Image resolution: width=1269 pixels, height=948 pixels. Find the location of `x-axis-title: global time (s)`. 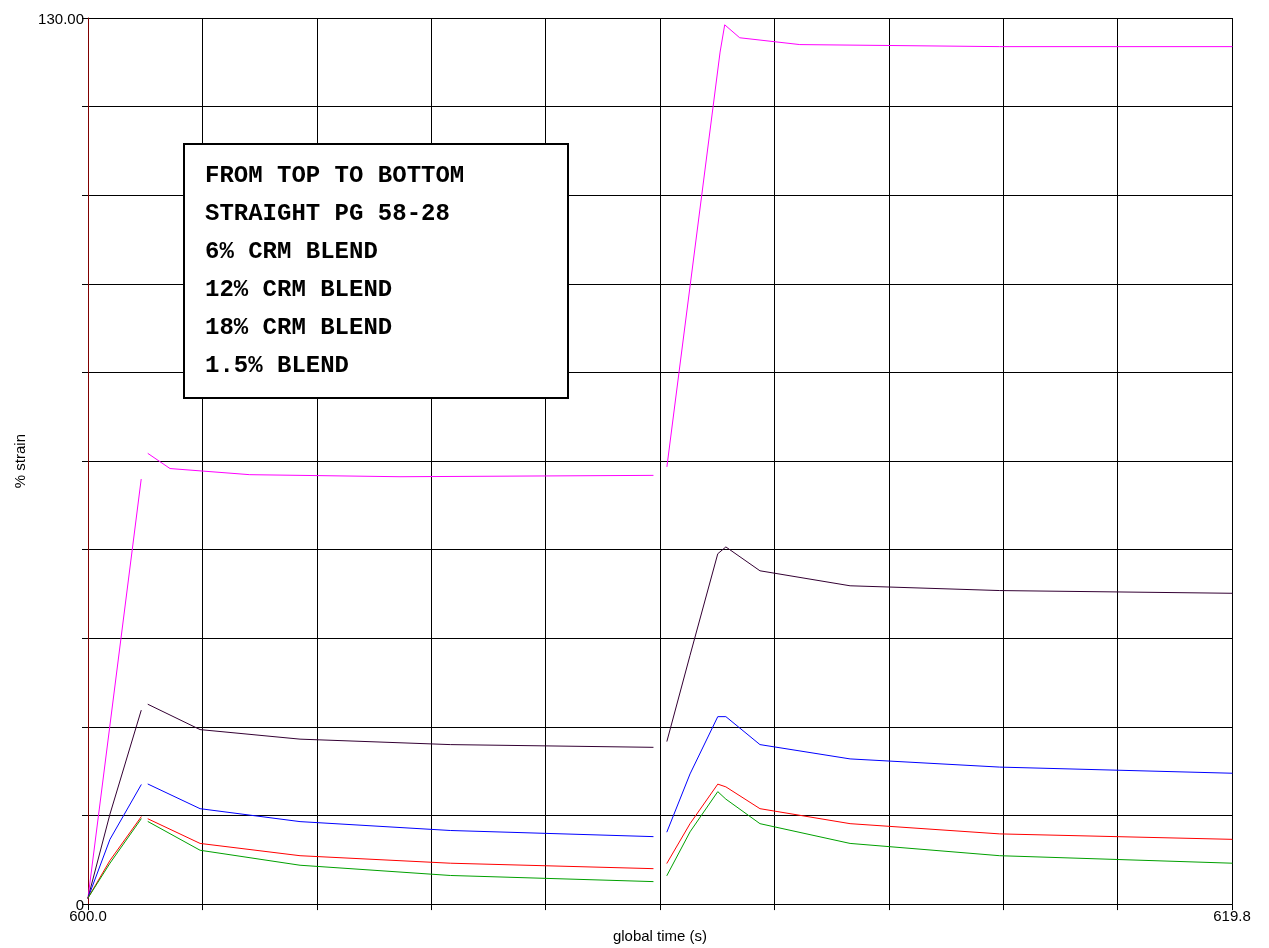

x-axis-title: global time (s) is located at coordinates (660, 935).